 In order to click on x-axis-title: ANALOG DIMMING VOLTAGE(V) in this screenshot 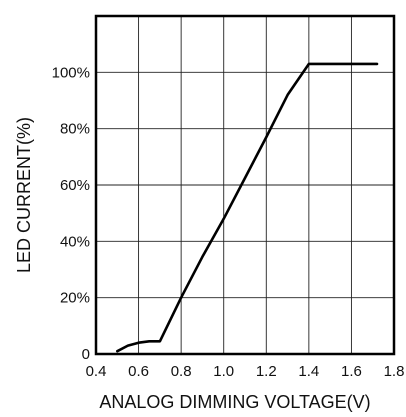, I will do `click(234, 402)`.